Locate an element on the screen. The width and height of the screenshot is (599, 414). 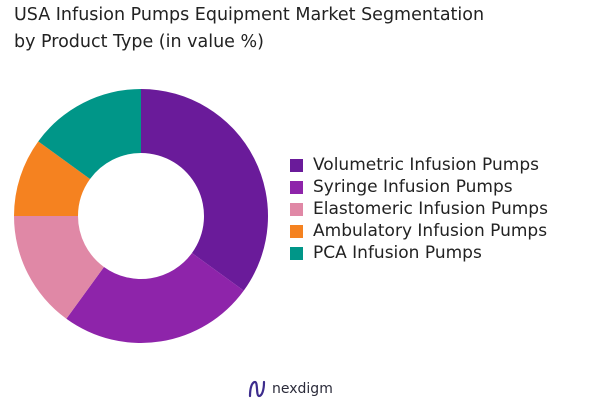
donut-slice-volumetric is located at coordinates (204, 190).